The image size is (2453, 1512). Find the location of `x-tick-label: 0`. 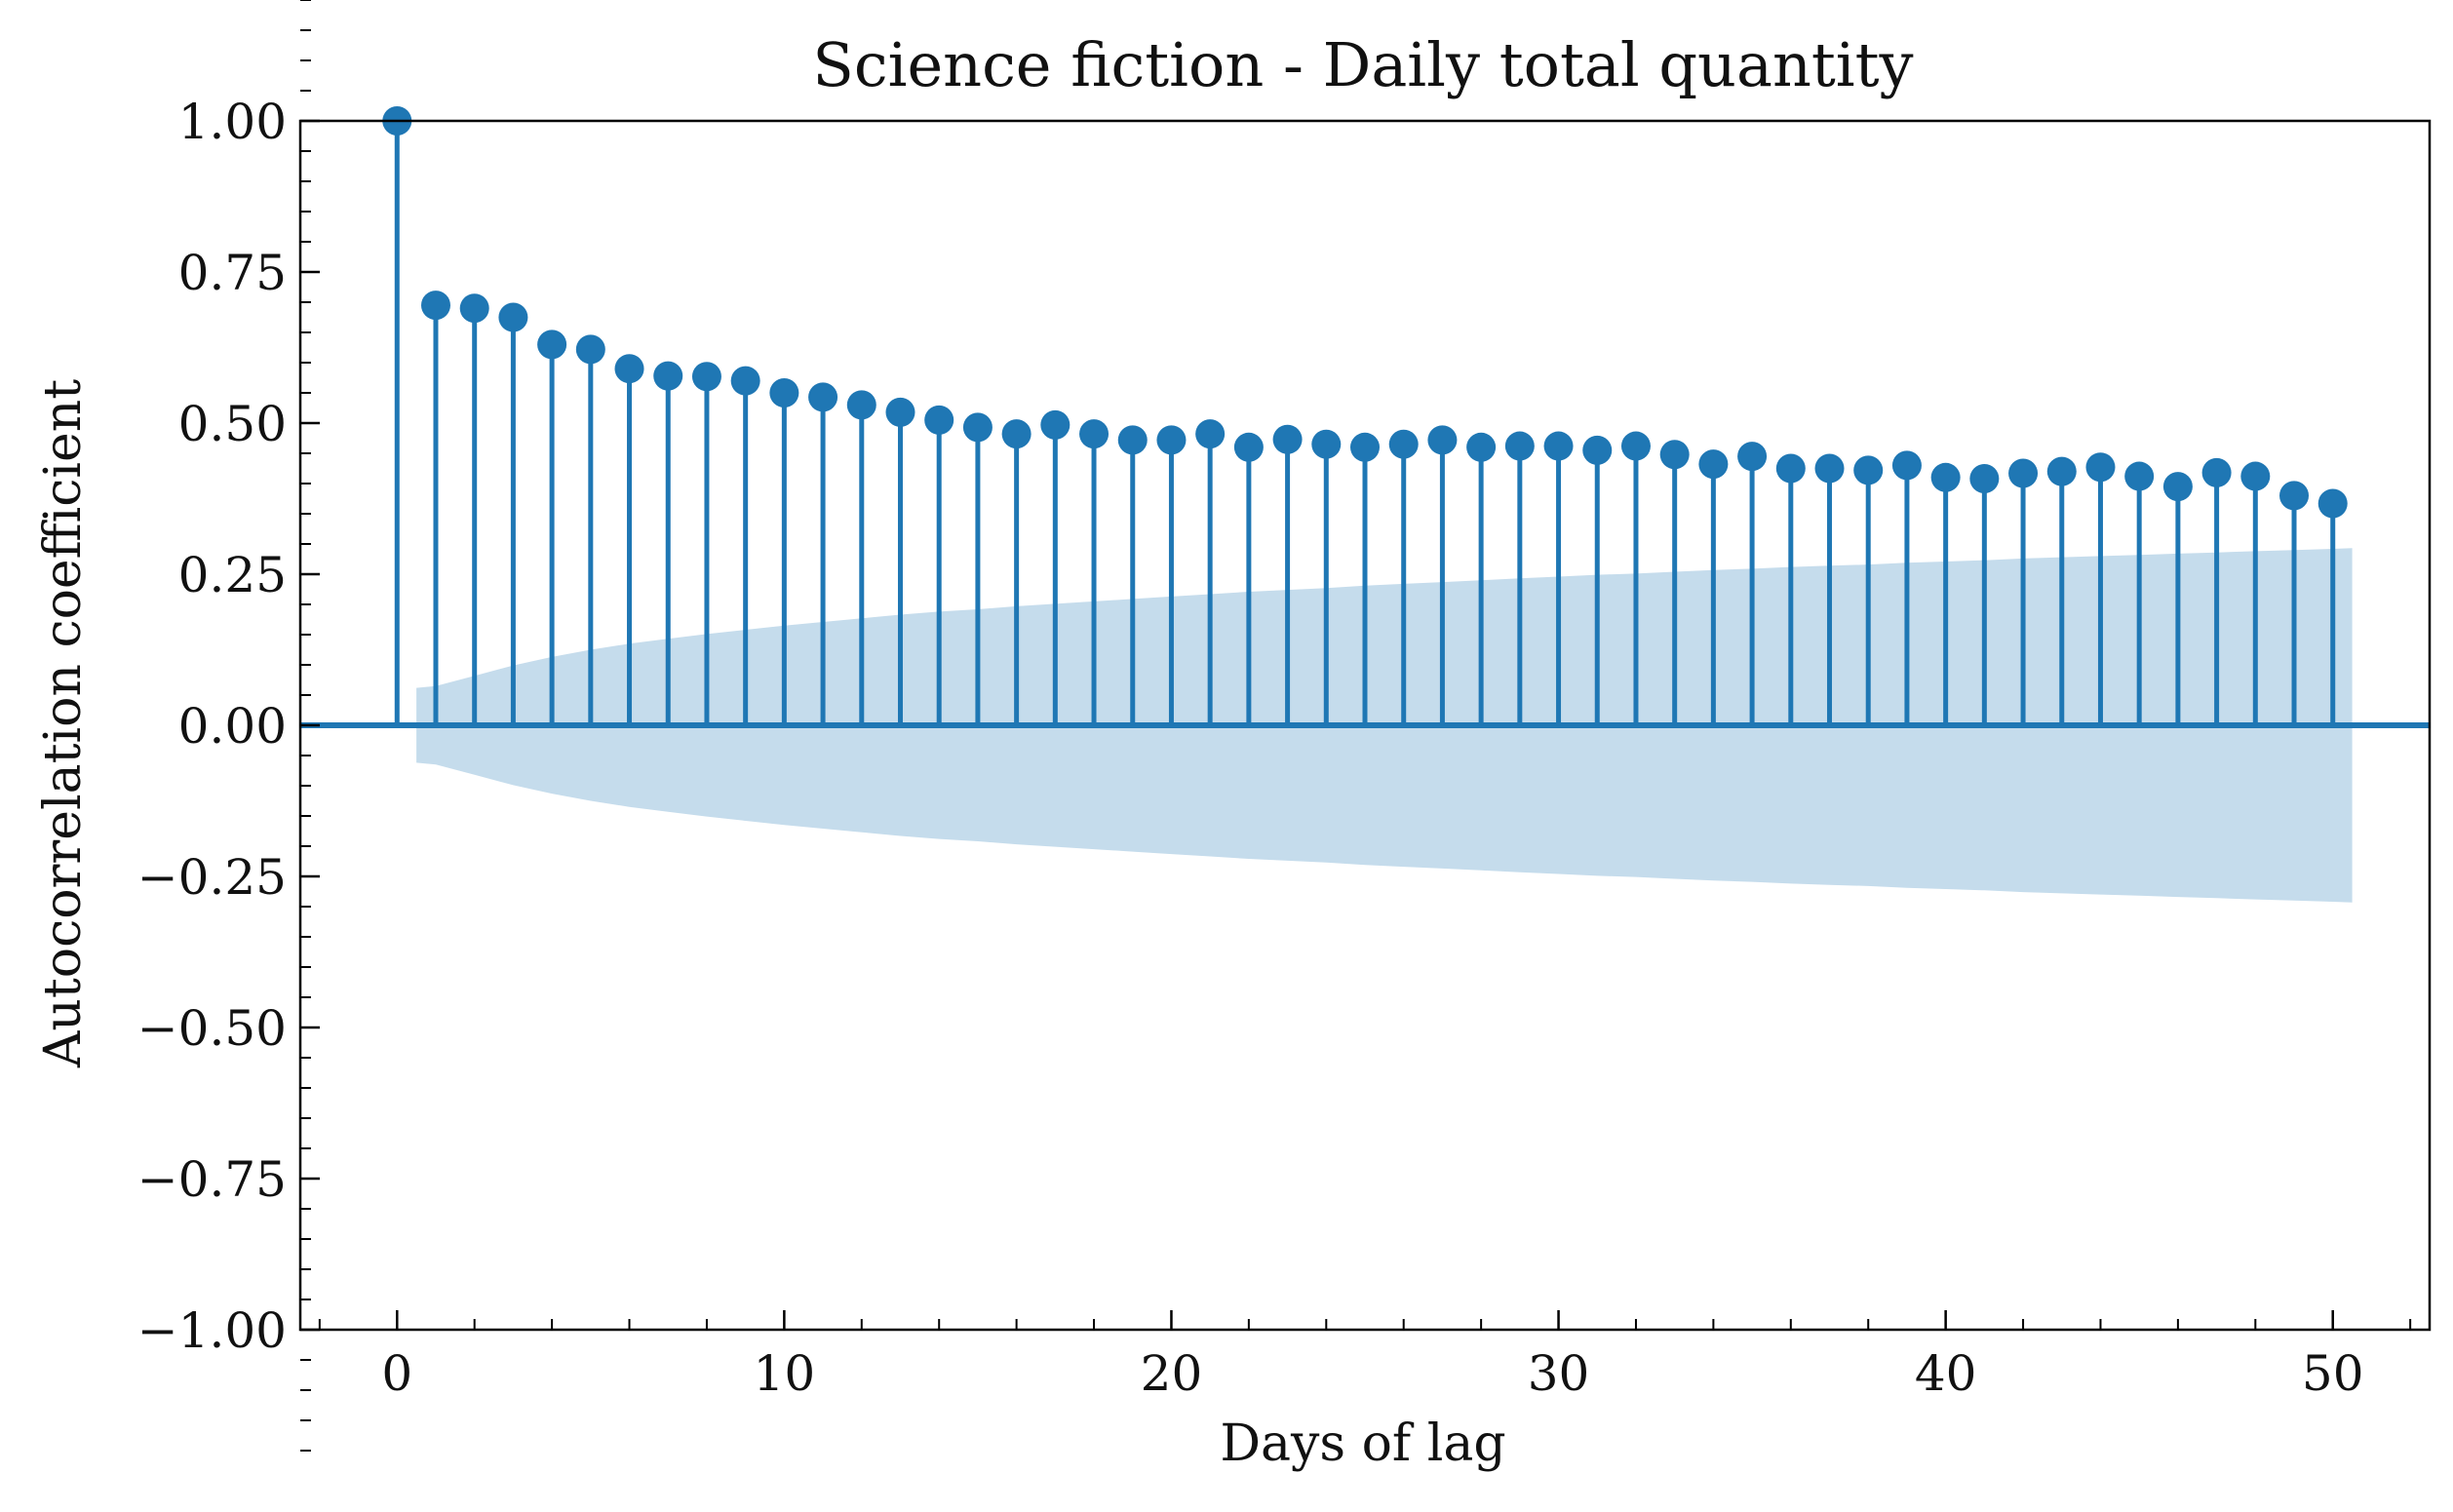

x-tick-label: 0 is located at coordinates (396, 1373).